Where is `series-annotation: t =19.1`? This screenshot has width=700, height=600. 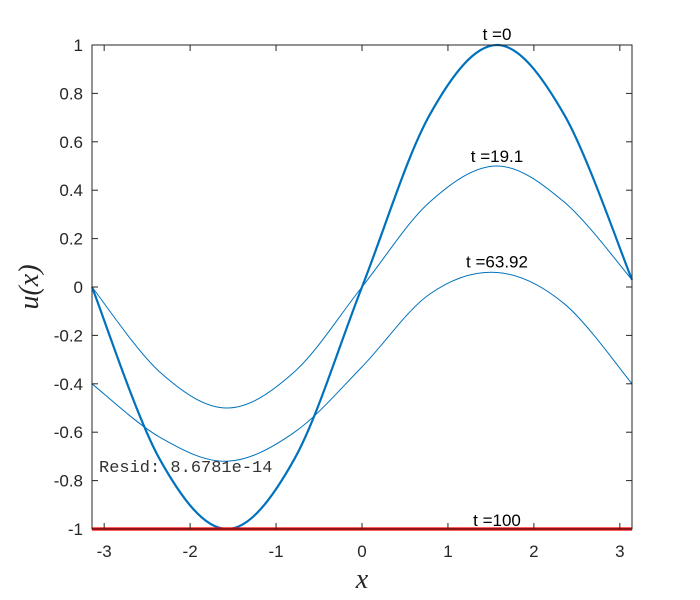
series-annotation: t =19.1 is located at coordinates (497, 156).